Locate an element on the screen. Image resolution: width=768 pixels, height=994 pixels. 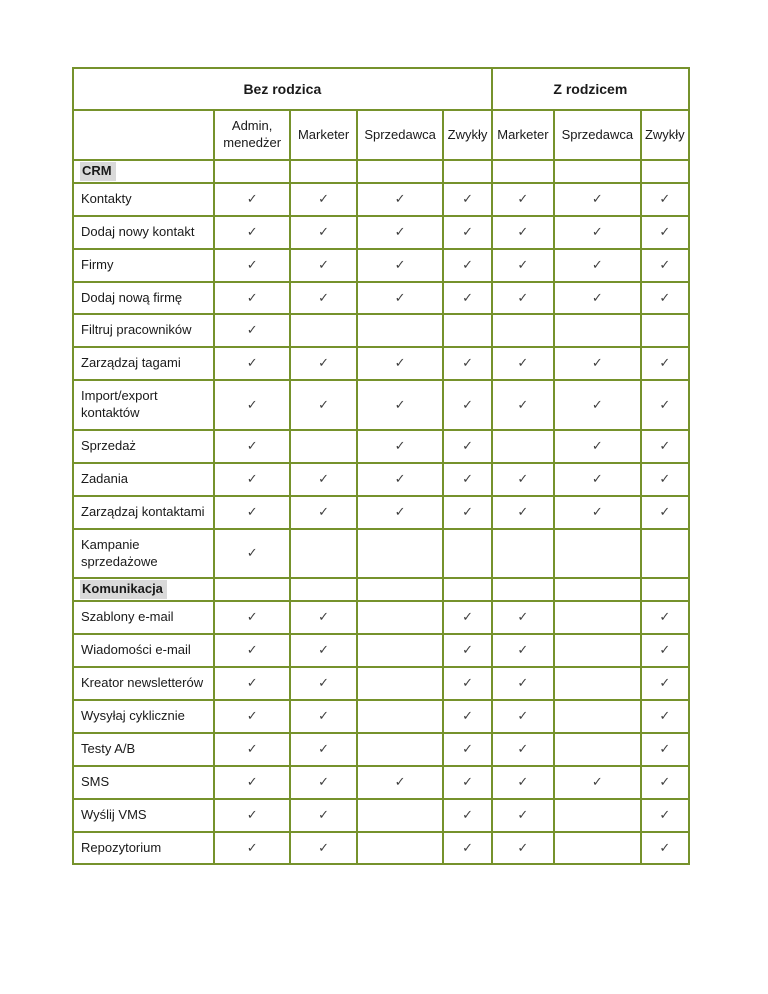
row-label: Kontakty is located at coordinates (143, 199).